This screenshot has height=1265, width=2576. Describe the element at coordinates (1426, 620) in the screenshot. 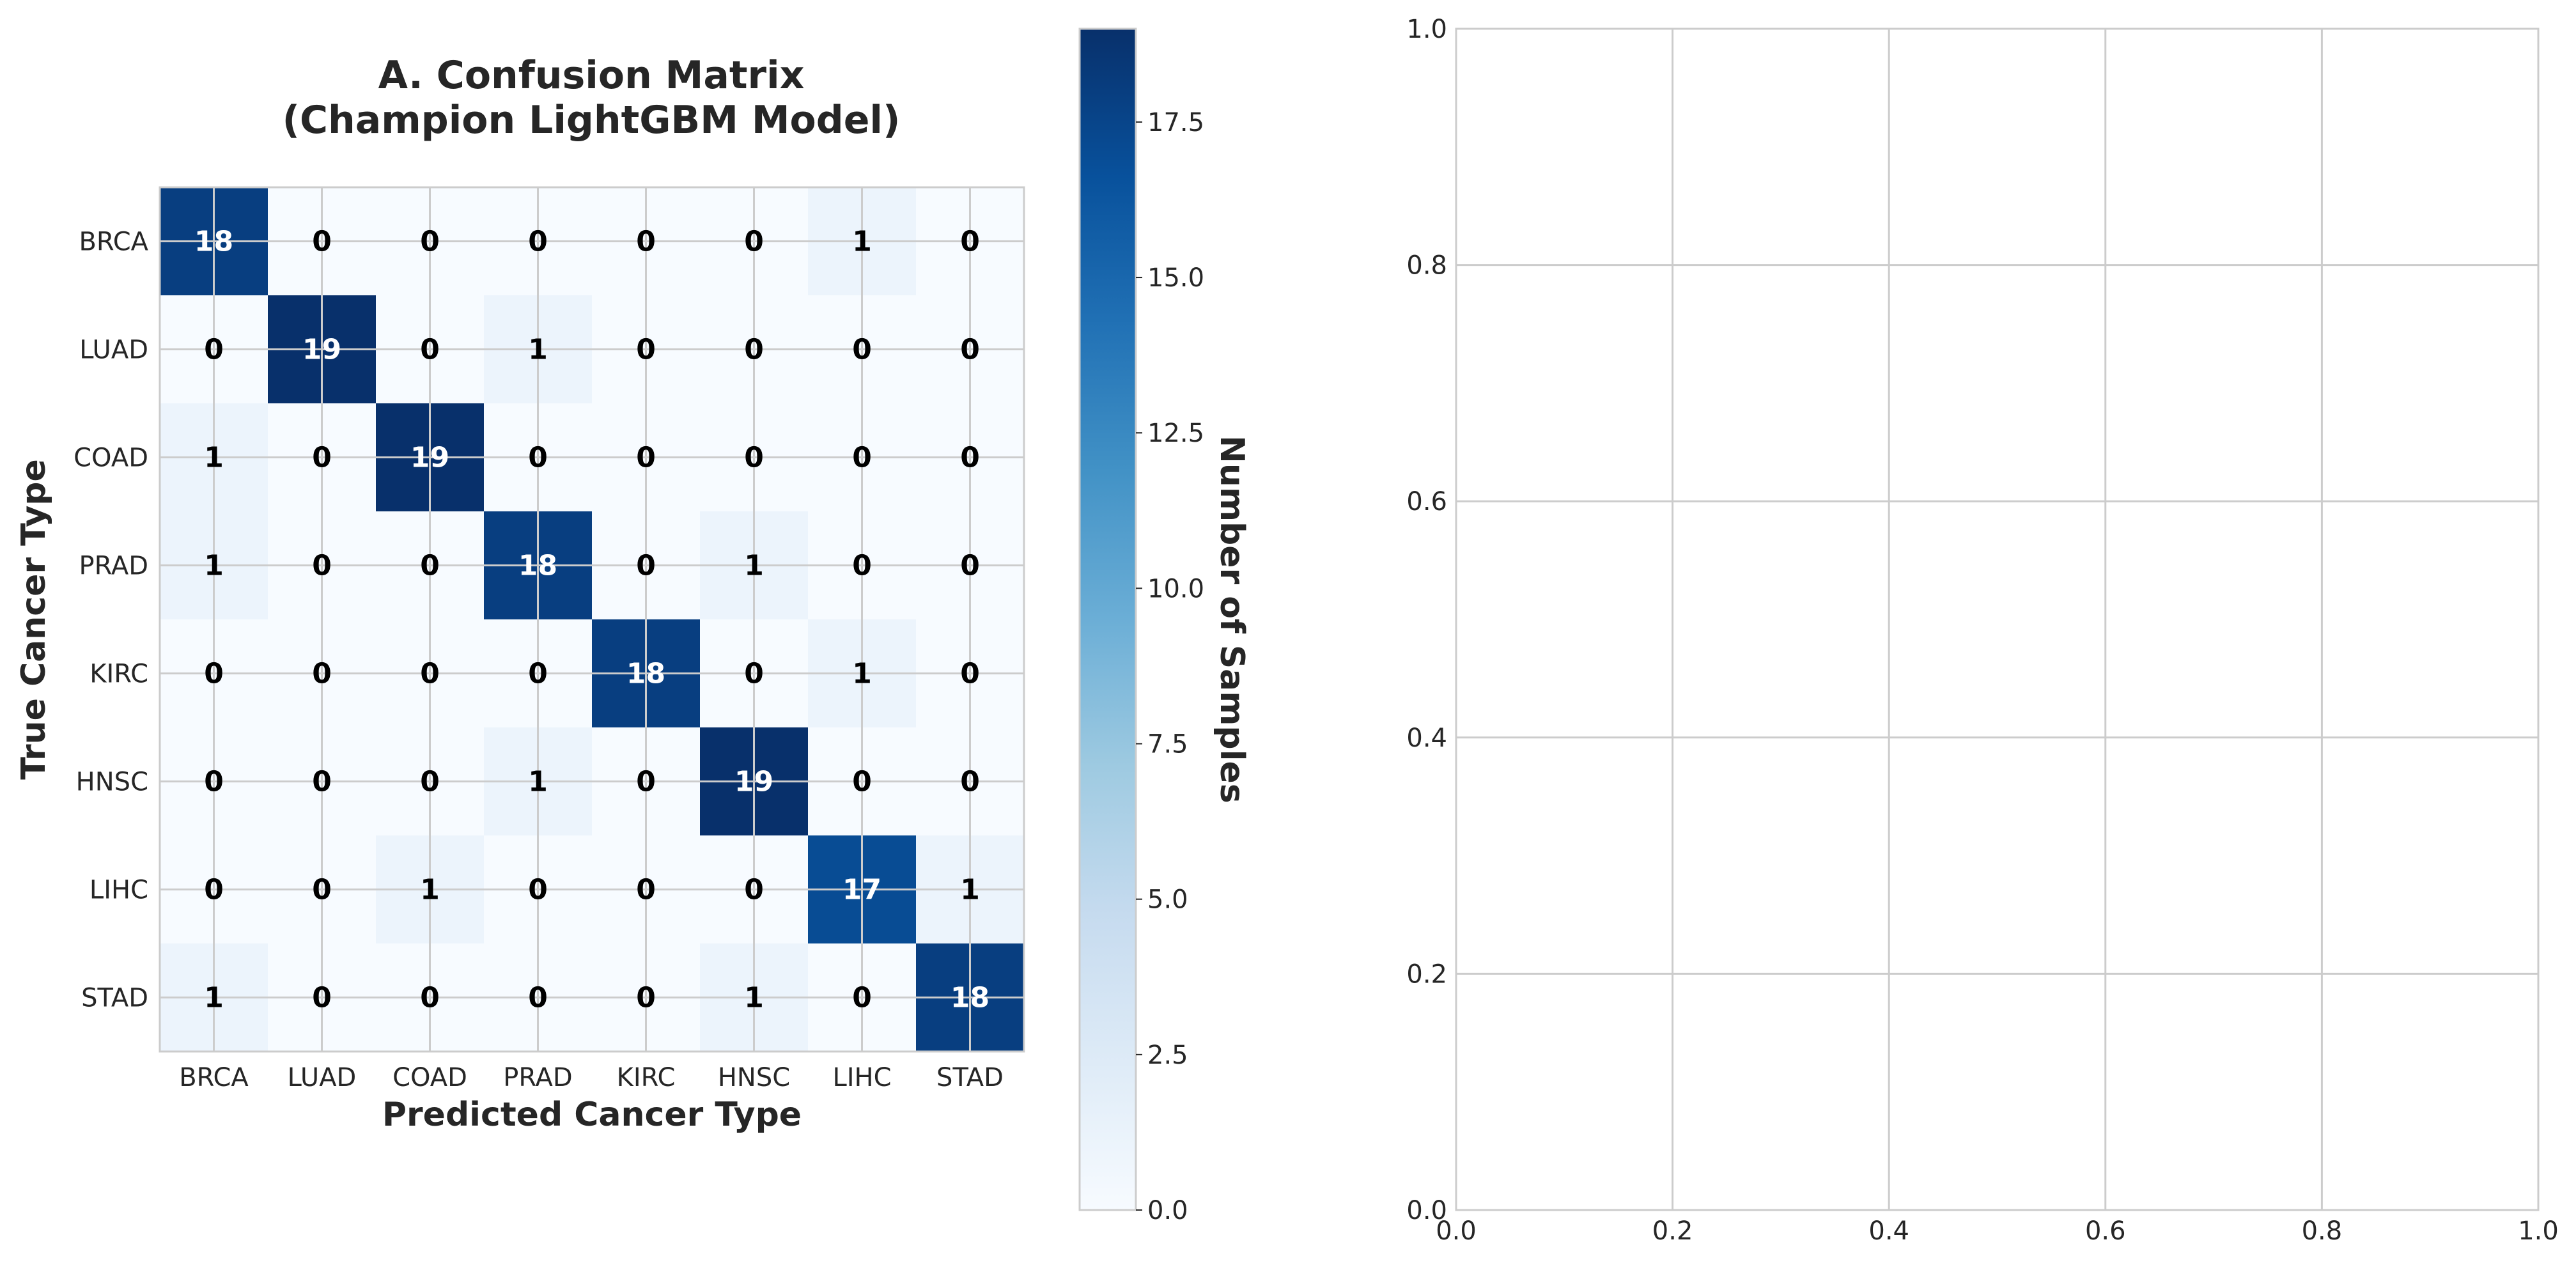

I see `empty-axes-y-tick-labels: 0.0 0.2 0.4 0.6 0.8 1.0` at that location.